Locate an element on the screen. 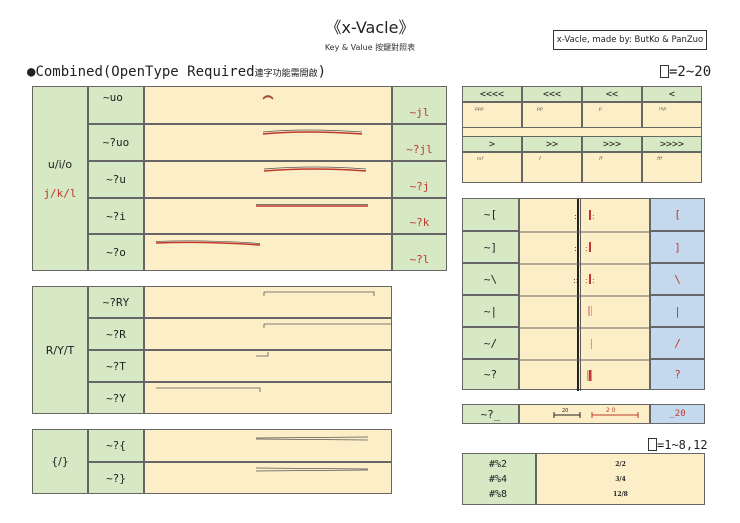  barline-out: \ is located at coordinates (677, 279).